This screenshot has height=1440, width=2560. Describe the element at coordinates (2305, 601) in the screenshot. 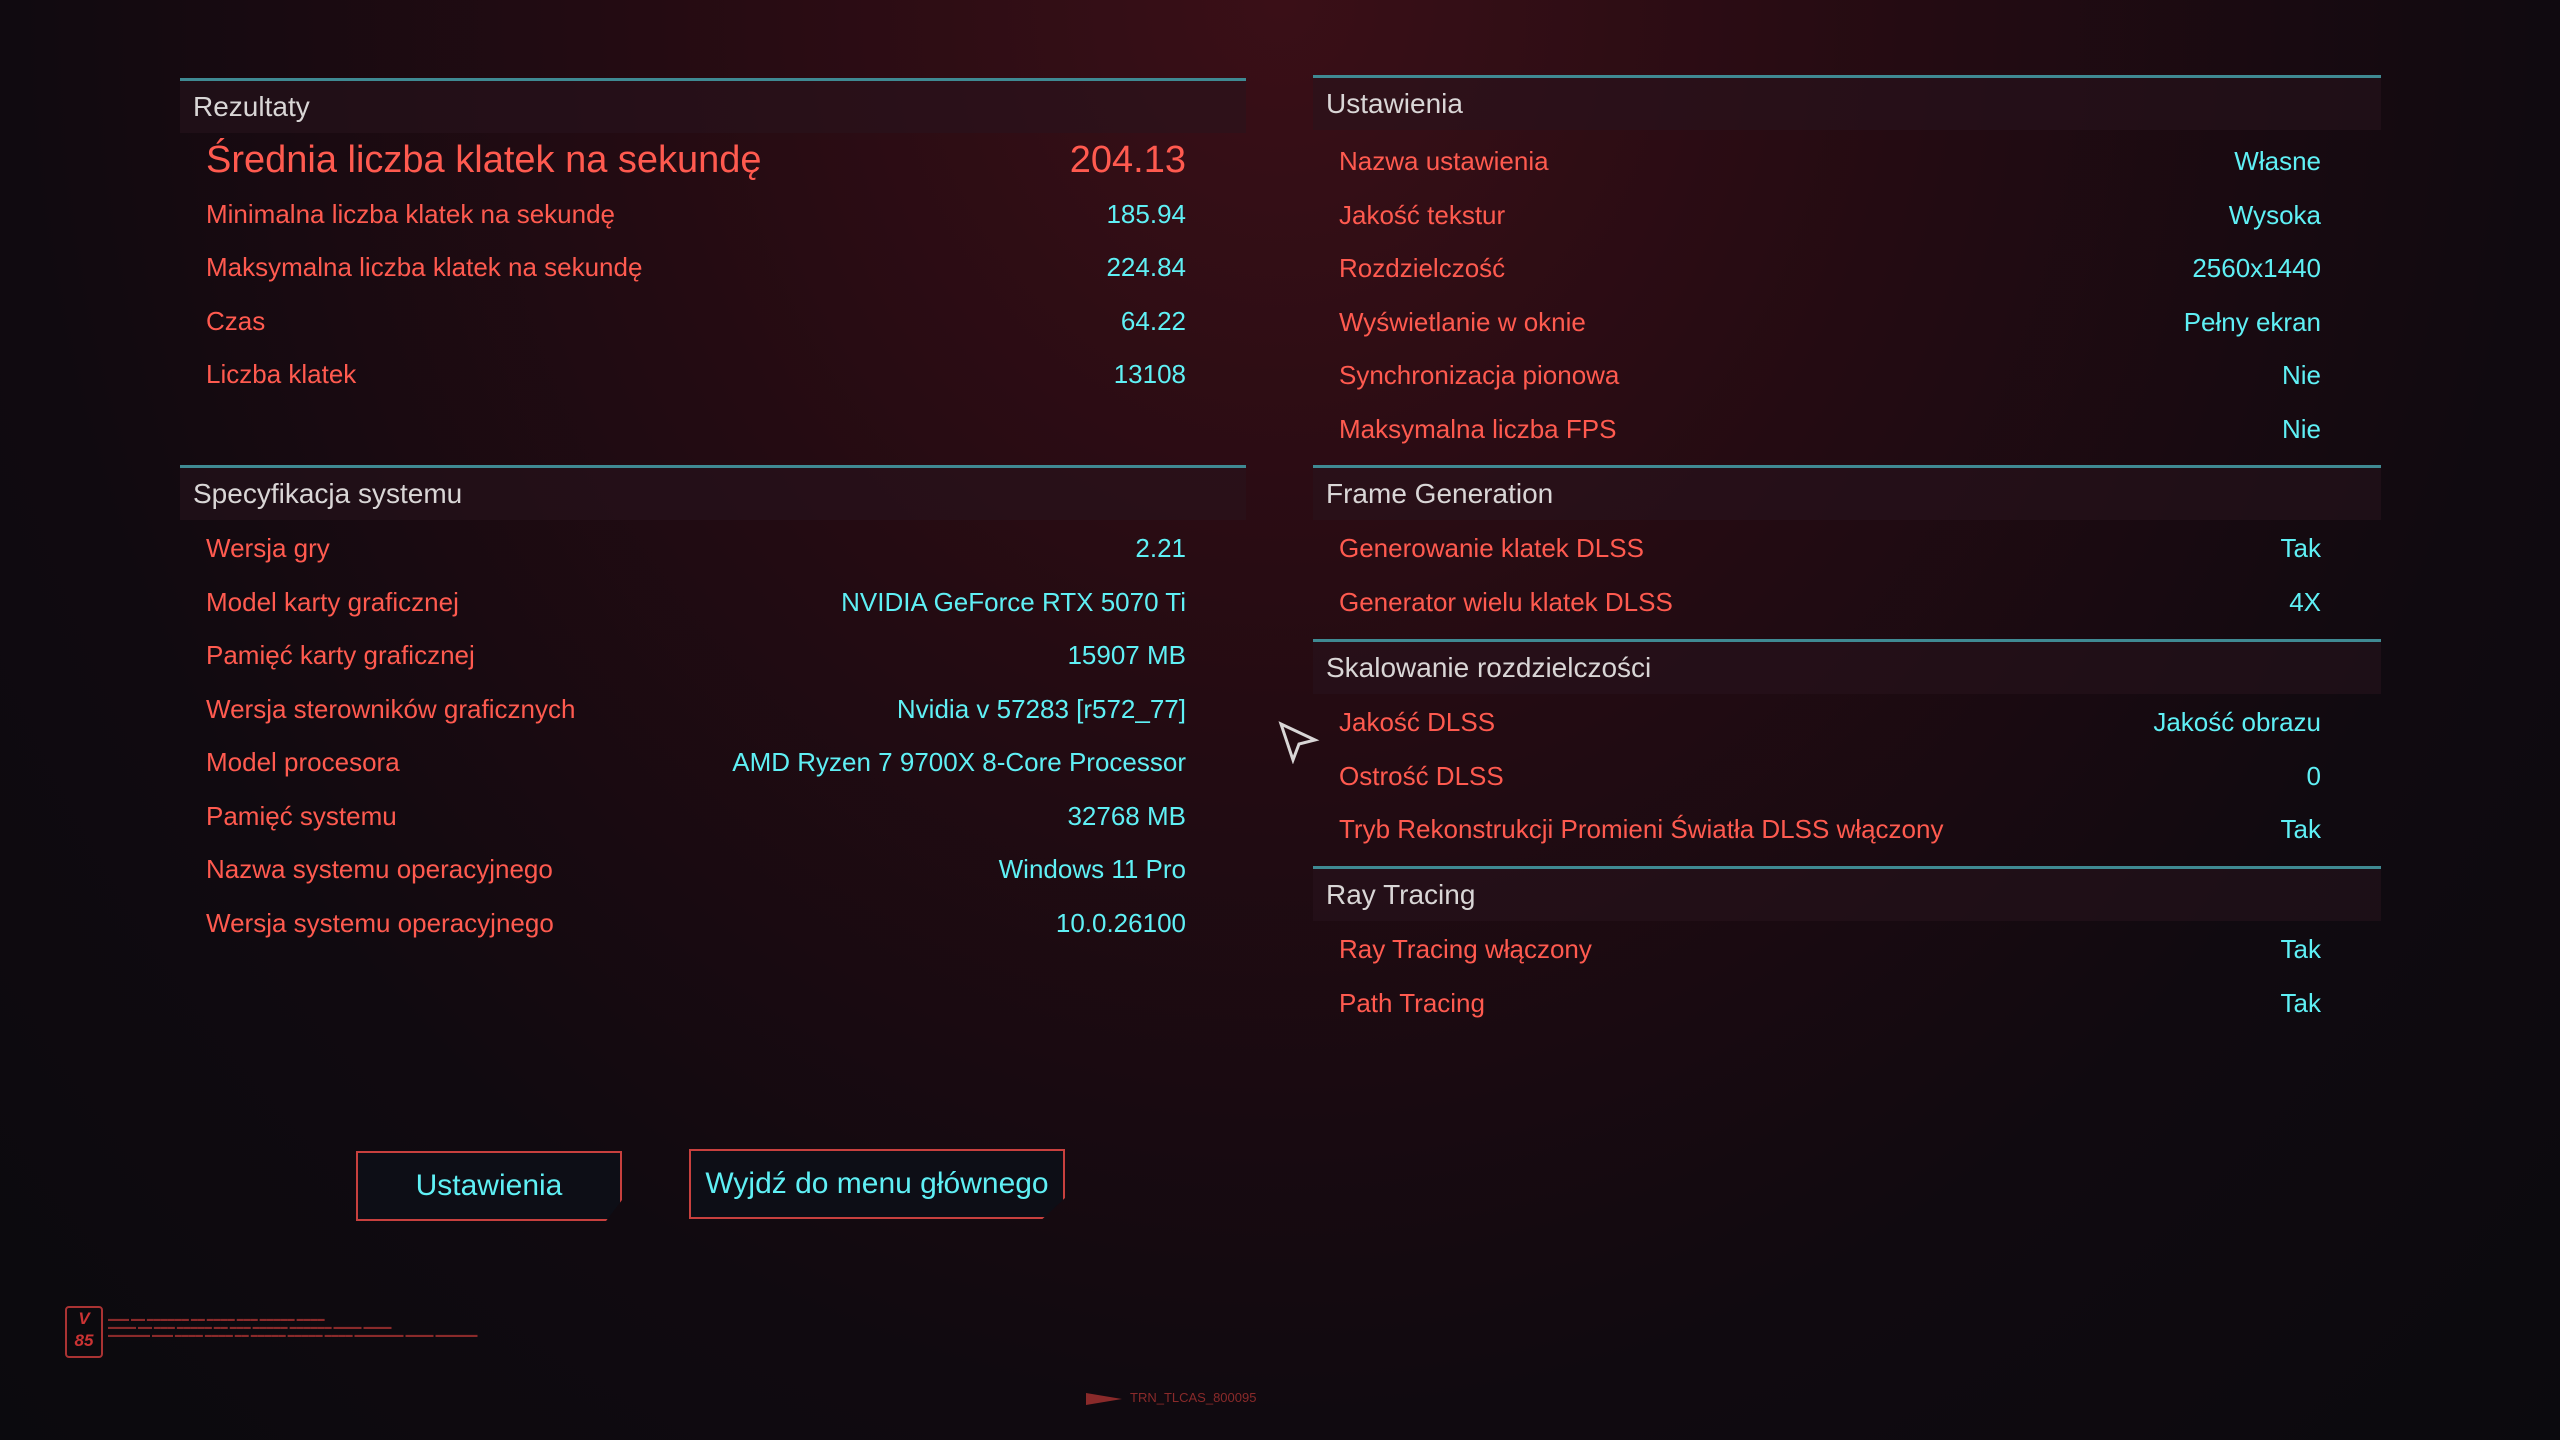

I see `stat-value: 4X` at that location.